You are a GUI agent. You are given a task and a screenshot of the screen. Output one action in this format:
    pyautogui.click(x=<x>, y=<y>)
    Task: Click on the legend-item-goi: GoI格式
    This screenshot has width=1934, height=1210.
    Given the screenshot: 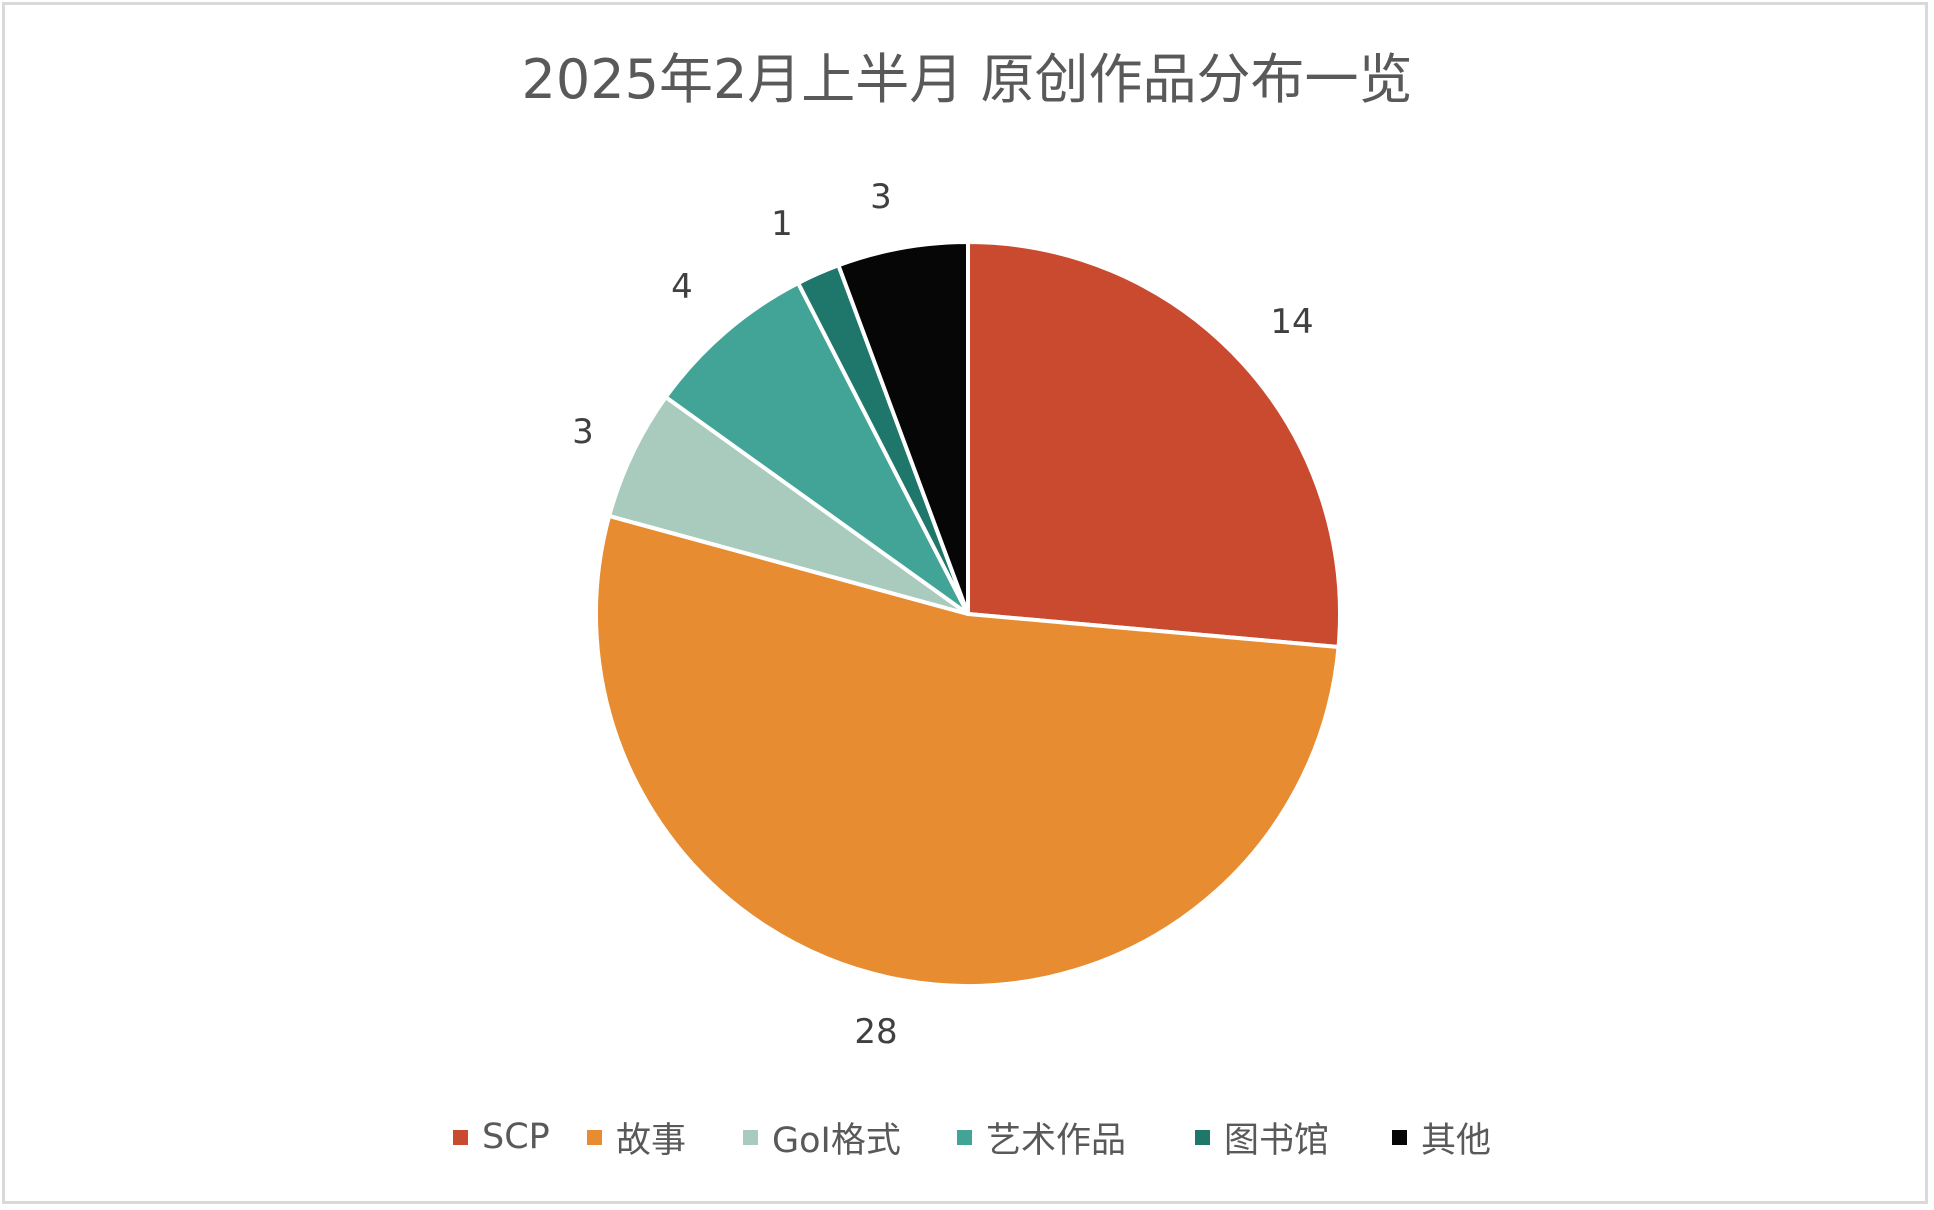 What is the action you would take?
    pyautogui.click(x=822, y=1137)
    